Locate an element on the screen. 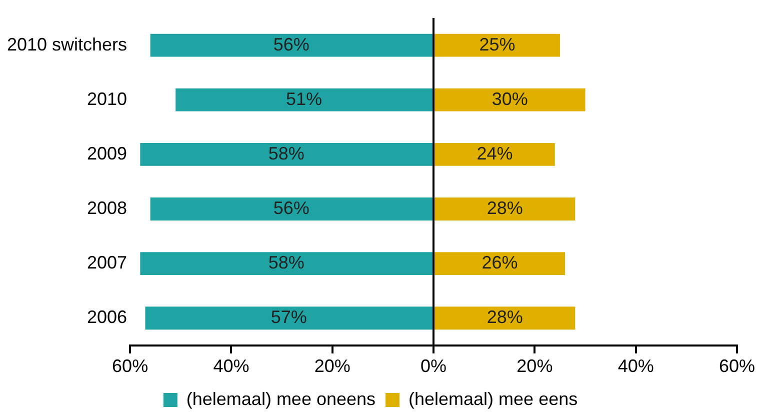  y-tick-label: 2006 is located at coordinates (107, 317).